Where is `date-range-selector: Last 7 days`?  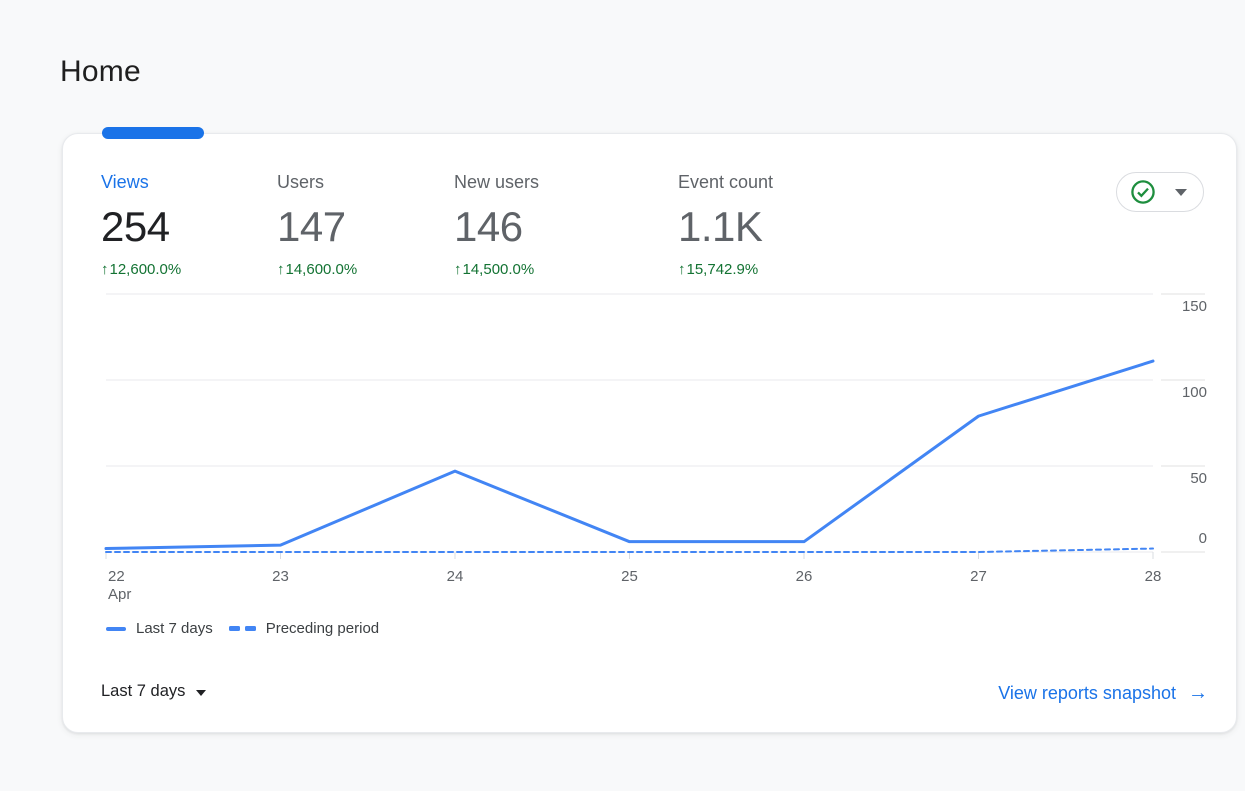 date-range-selector: Last 7 days is located at coordinates (154, 691).